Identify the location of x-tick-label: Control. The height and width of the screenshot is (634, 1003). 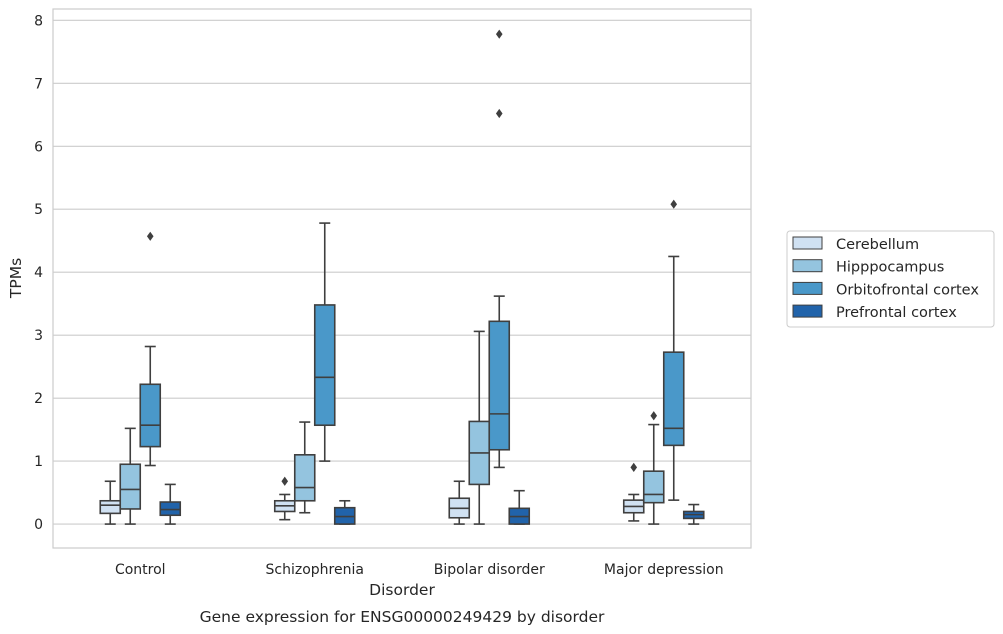
(140, 570).